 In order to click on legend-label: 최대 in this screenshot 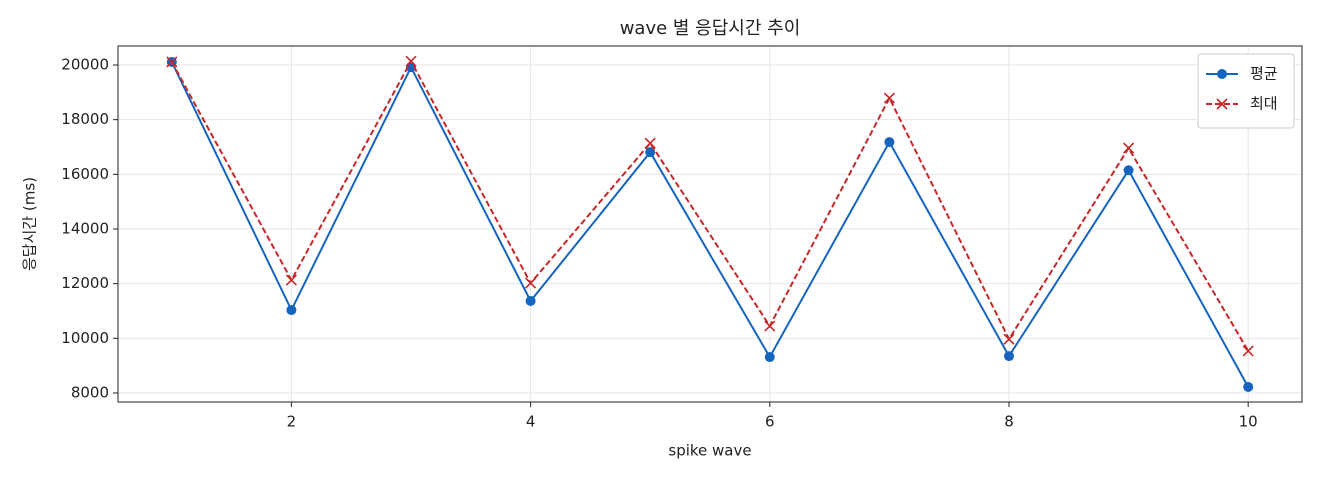, I will do `click(1264, 104)`.